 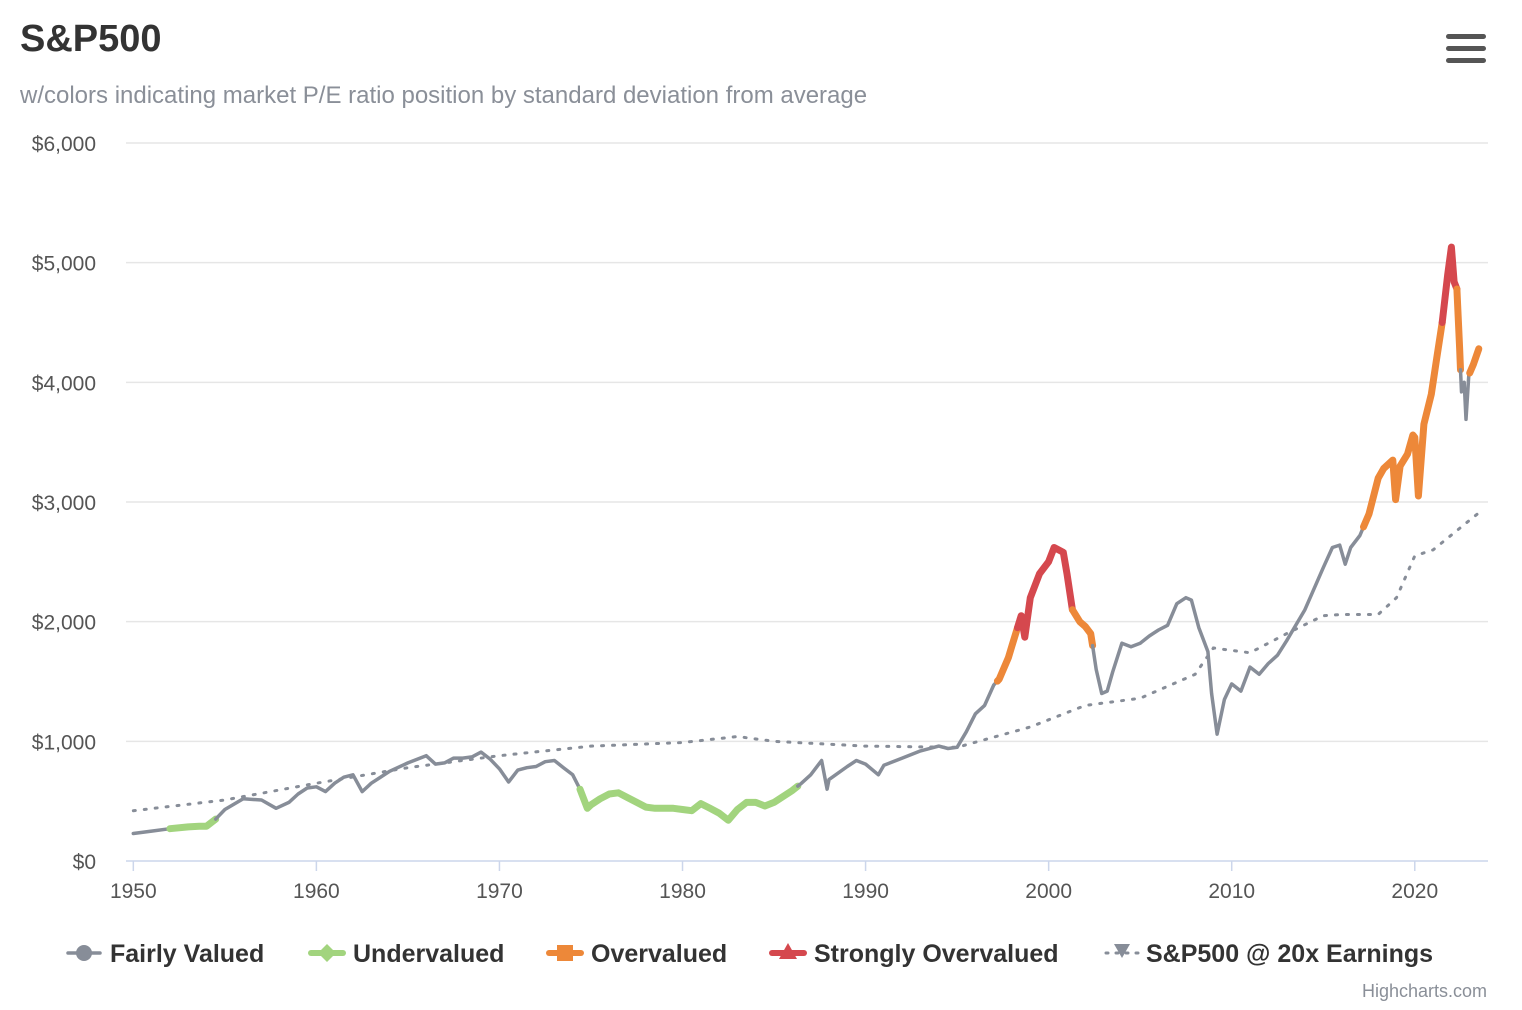 I want to click on legend-label: Strongly Overvalued, so click(x=936, y=954).